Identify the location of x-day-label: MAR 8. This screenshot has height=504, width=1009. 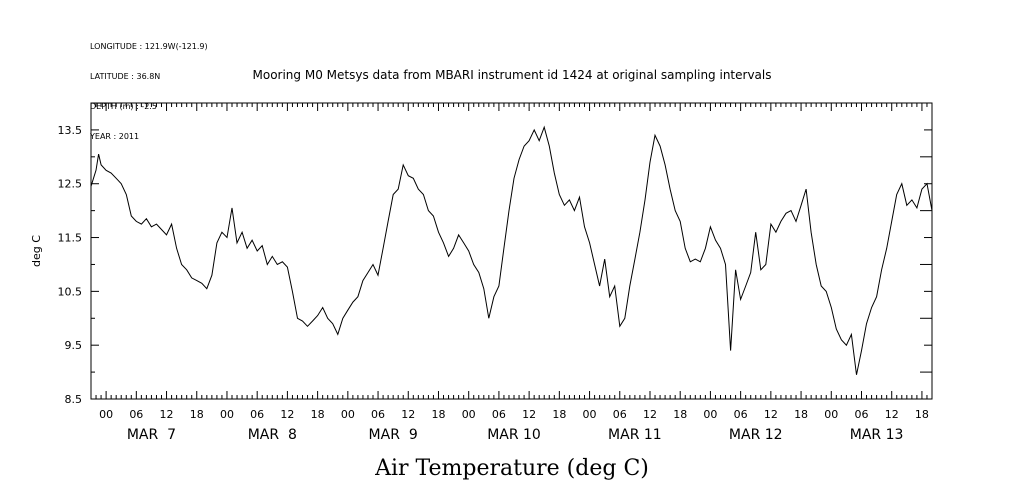
(272, 435).